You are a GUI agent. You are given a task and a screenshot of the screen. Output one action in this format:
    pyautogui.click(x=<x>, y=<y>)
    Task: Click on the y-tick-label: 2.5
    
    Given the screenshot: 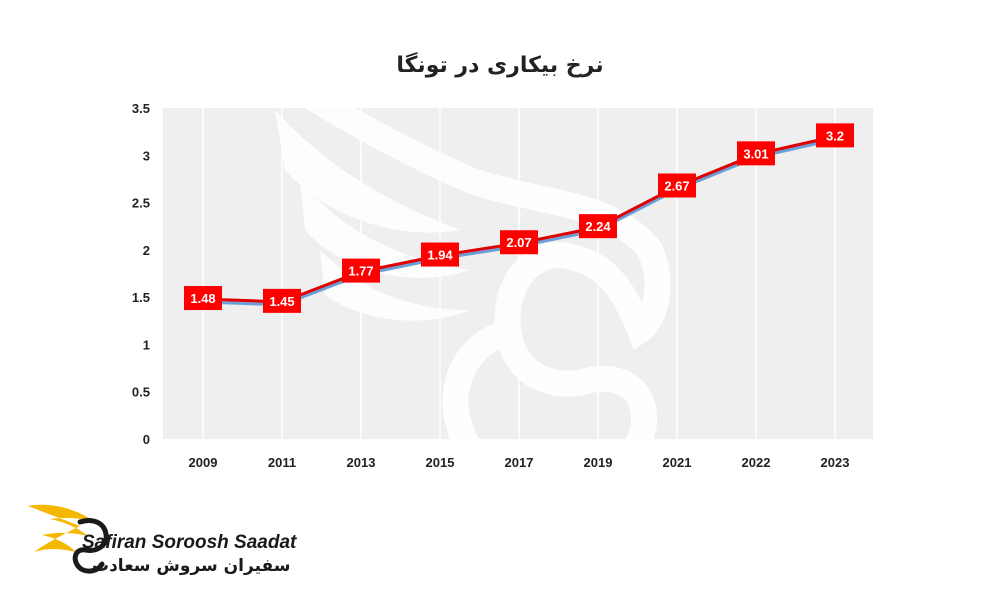 What is the action you would take?
    pyautogui.click(x=141, y=203)
    